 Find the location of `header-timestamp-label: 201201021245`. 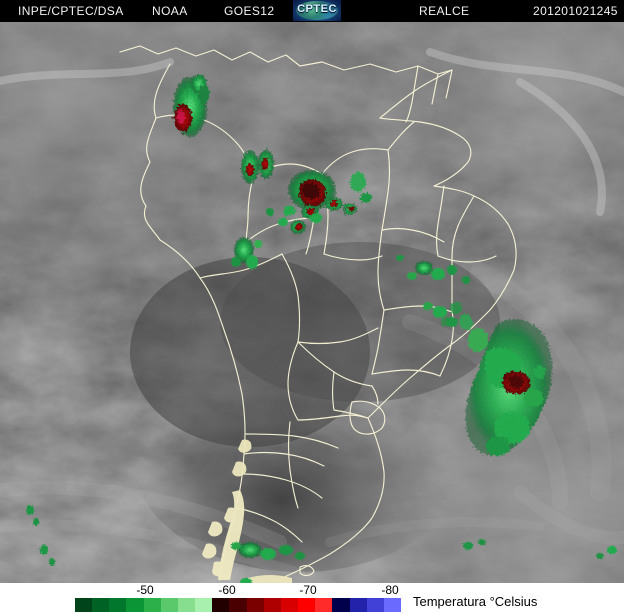

header-timestamp-label: 201201021245 is located at coordinates (575, 11).